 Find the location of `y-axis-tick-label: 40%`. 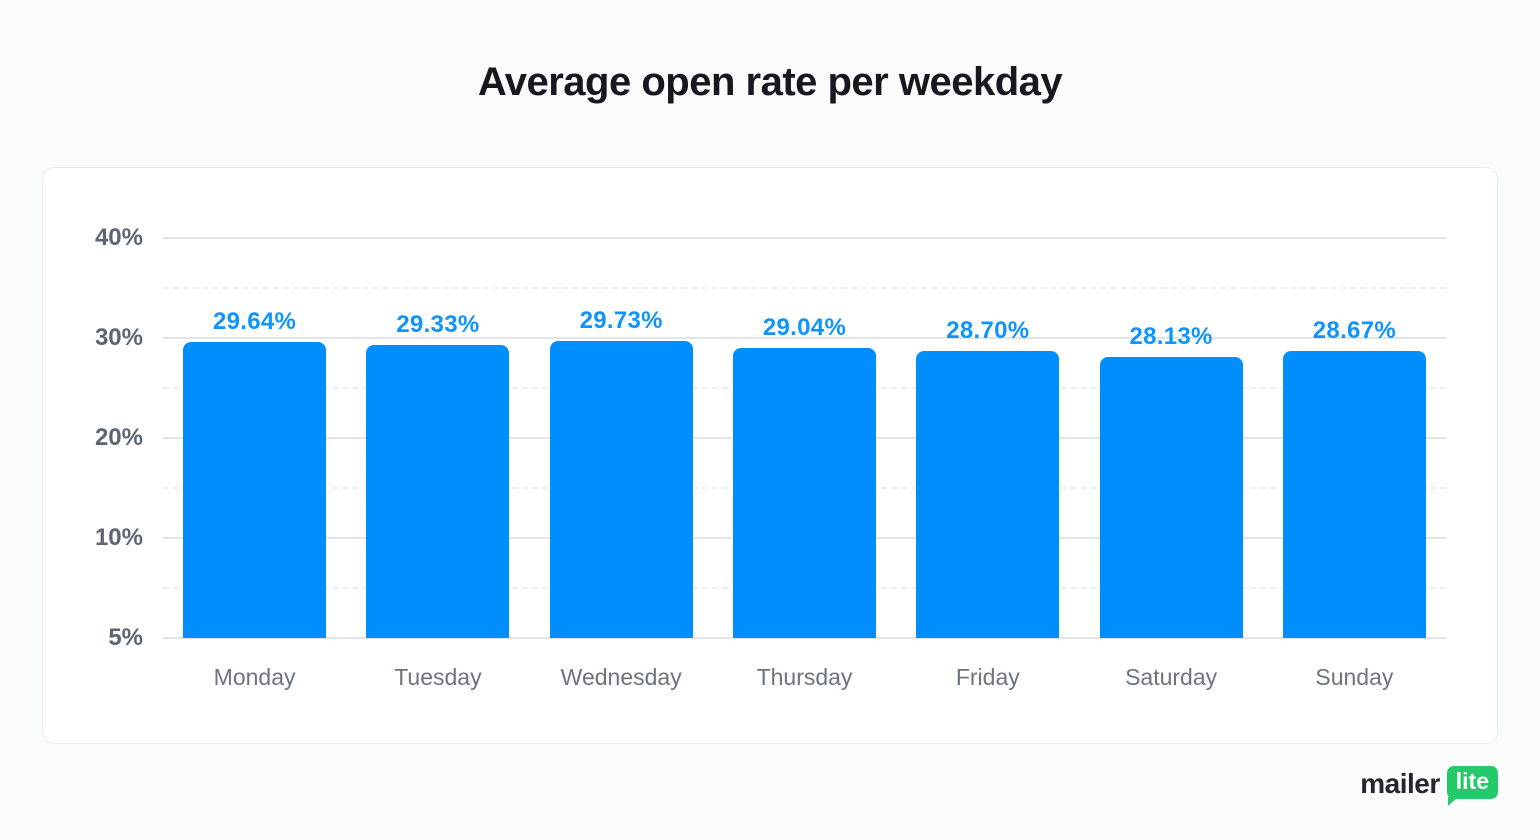

y-axis-tick-label: 40% is located at coordinates (118, 237).